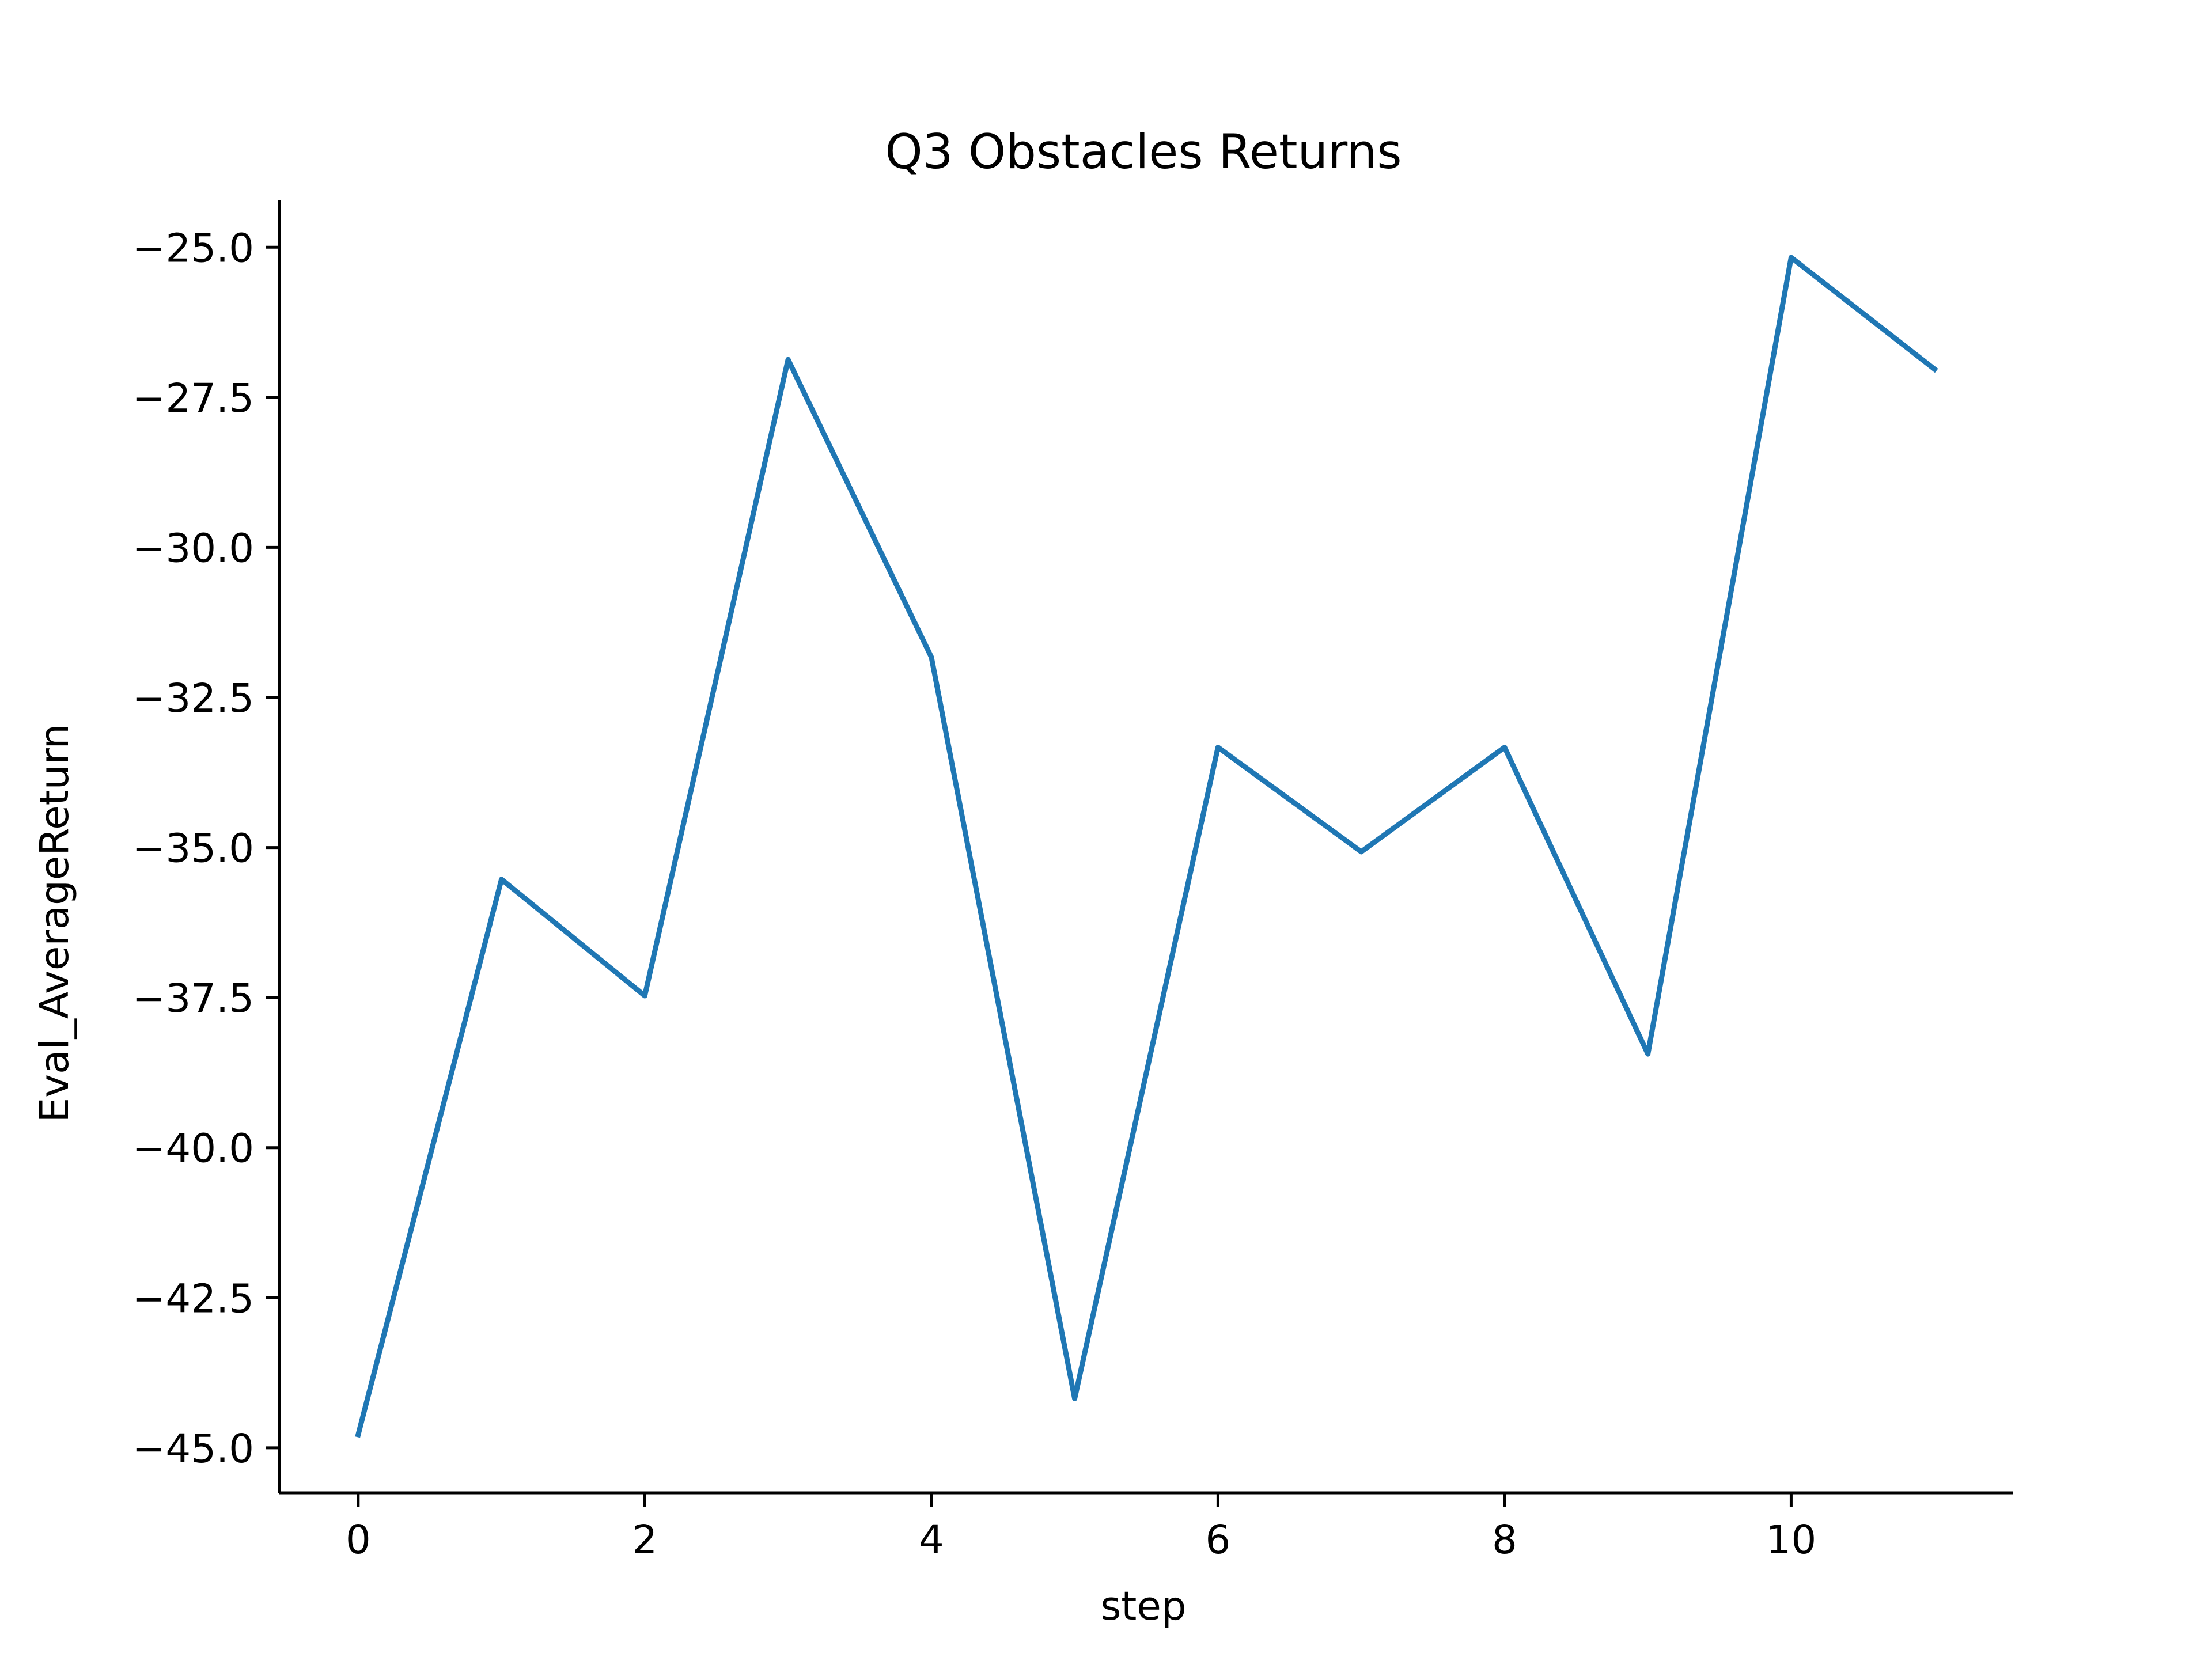 This screenshot has width=2212, height=1661. I want to click on x-tick-label: 8, so click(1504, 1540).